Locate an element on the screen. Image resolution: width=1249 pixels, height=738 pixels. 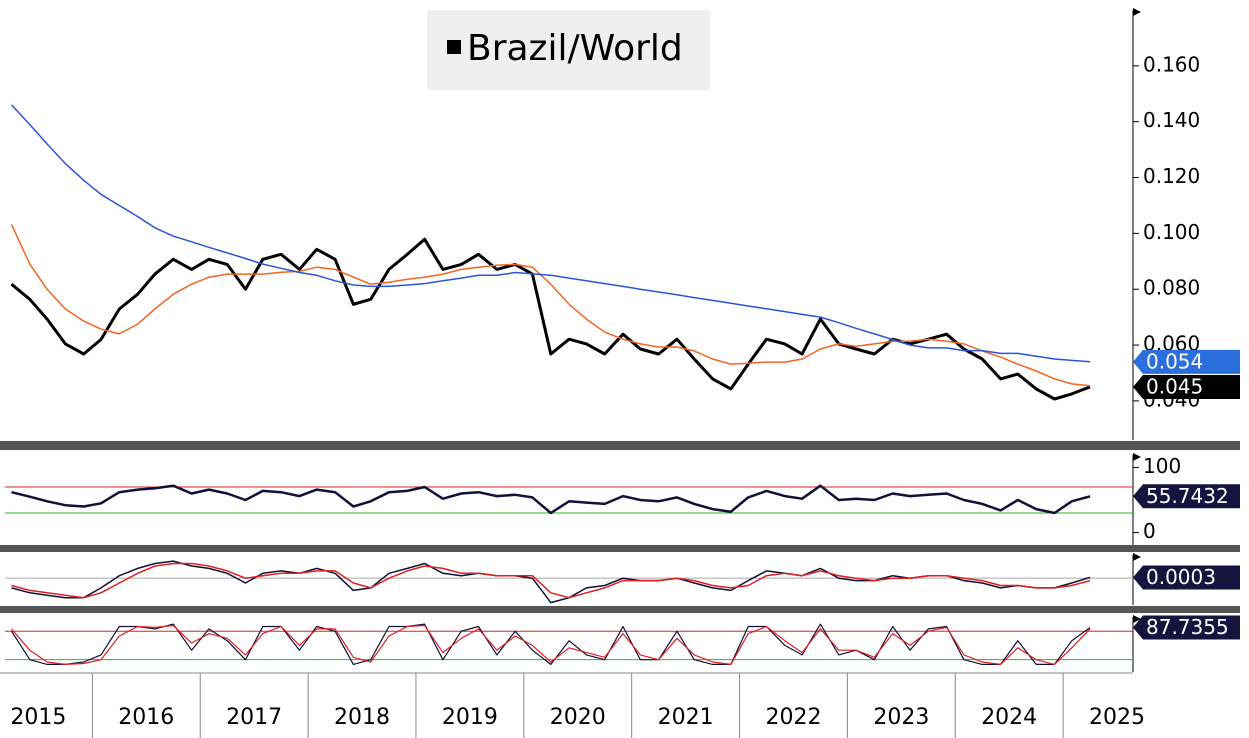
y-tick-label: 0.100 is located at coordinates (1171, 232).